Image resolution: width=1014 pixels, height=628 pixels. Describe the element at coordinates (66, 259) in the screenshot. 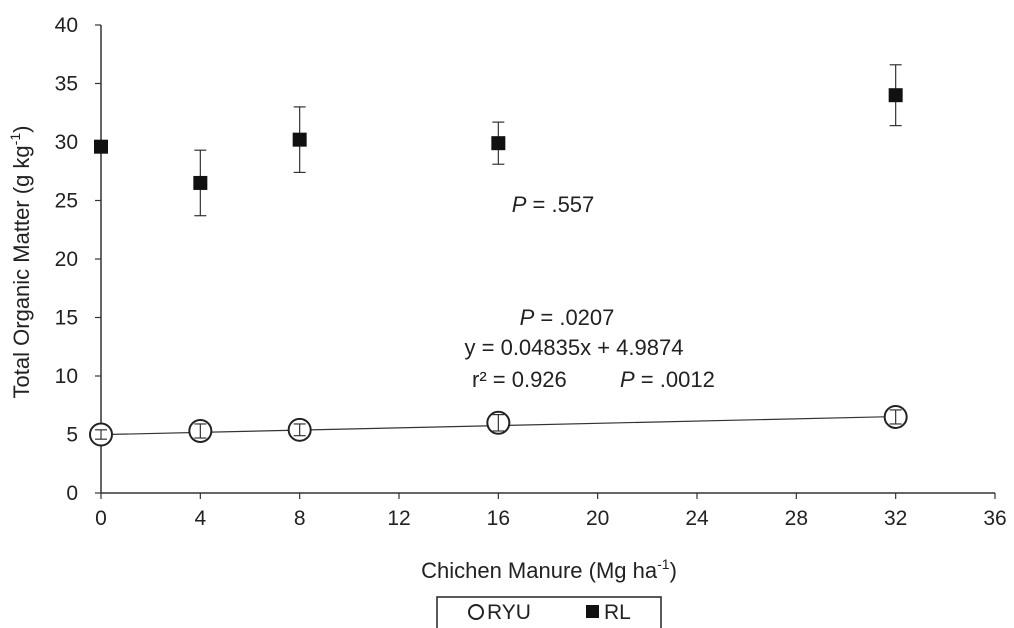

I see `y-tick-label: 20` at that location.